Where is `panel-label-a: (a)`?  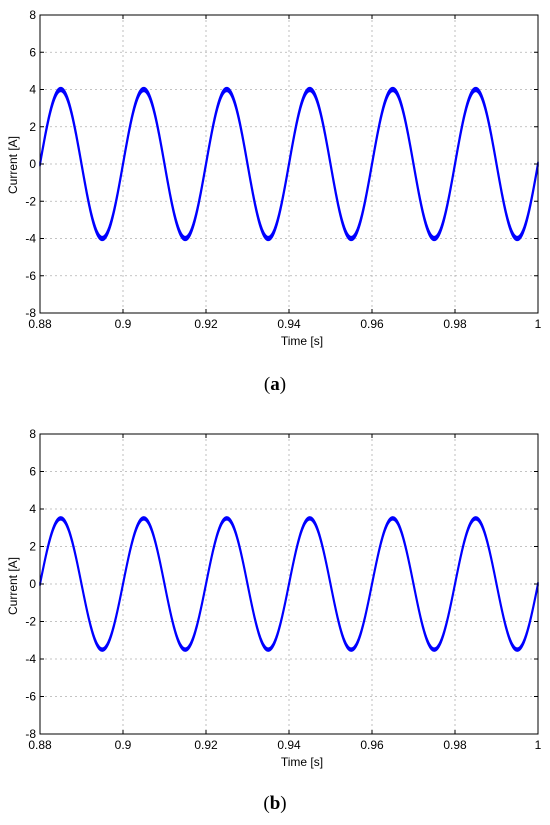 panel-label-a: (a) is located at coordinates (275, 384).